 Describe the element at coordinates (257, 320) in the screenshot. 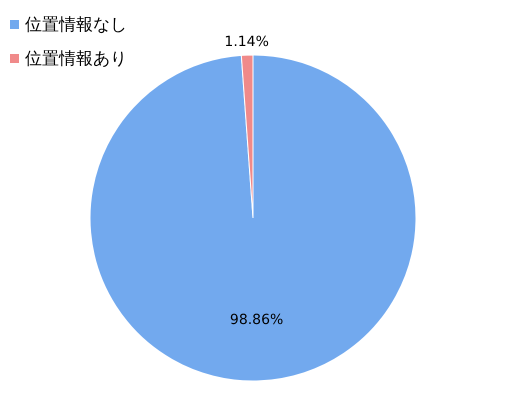

I see `data-label: 98.86%` at that location.